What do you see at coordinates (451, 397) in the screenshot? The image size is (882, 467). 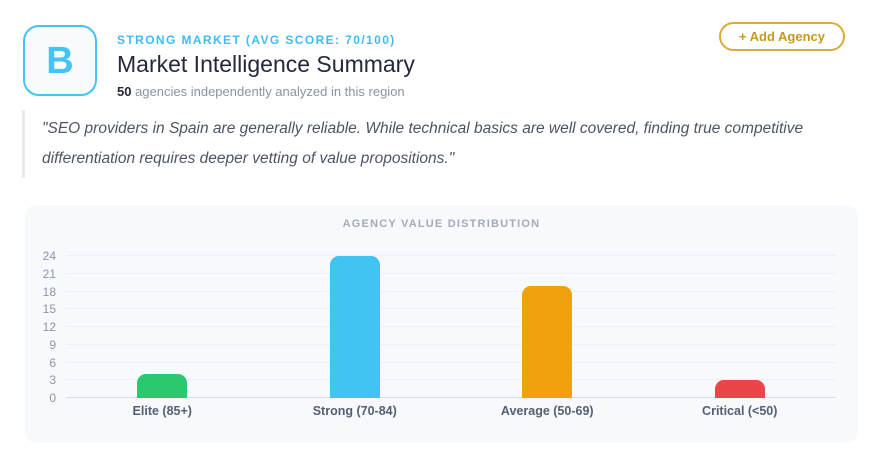 I see `x-axis-line` at bounding box center [451, 397].